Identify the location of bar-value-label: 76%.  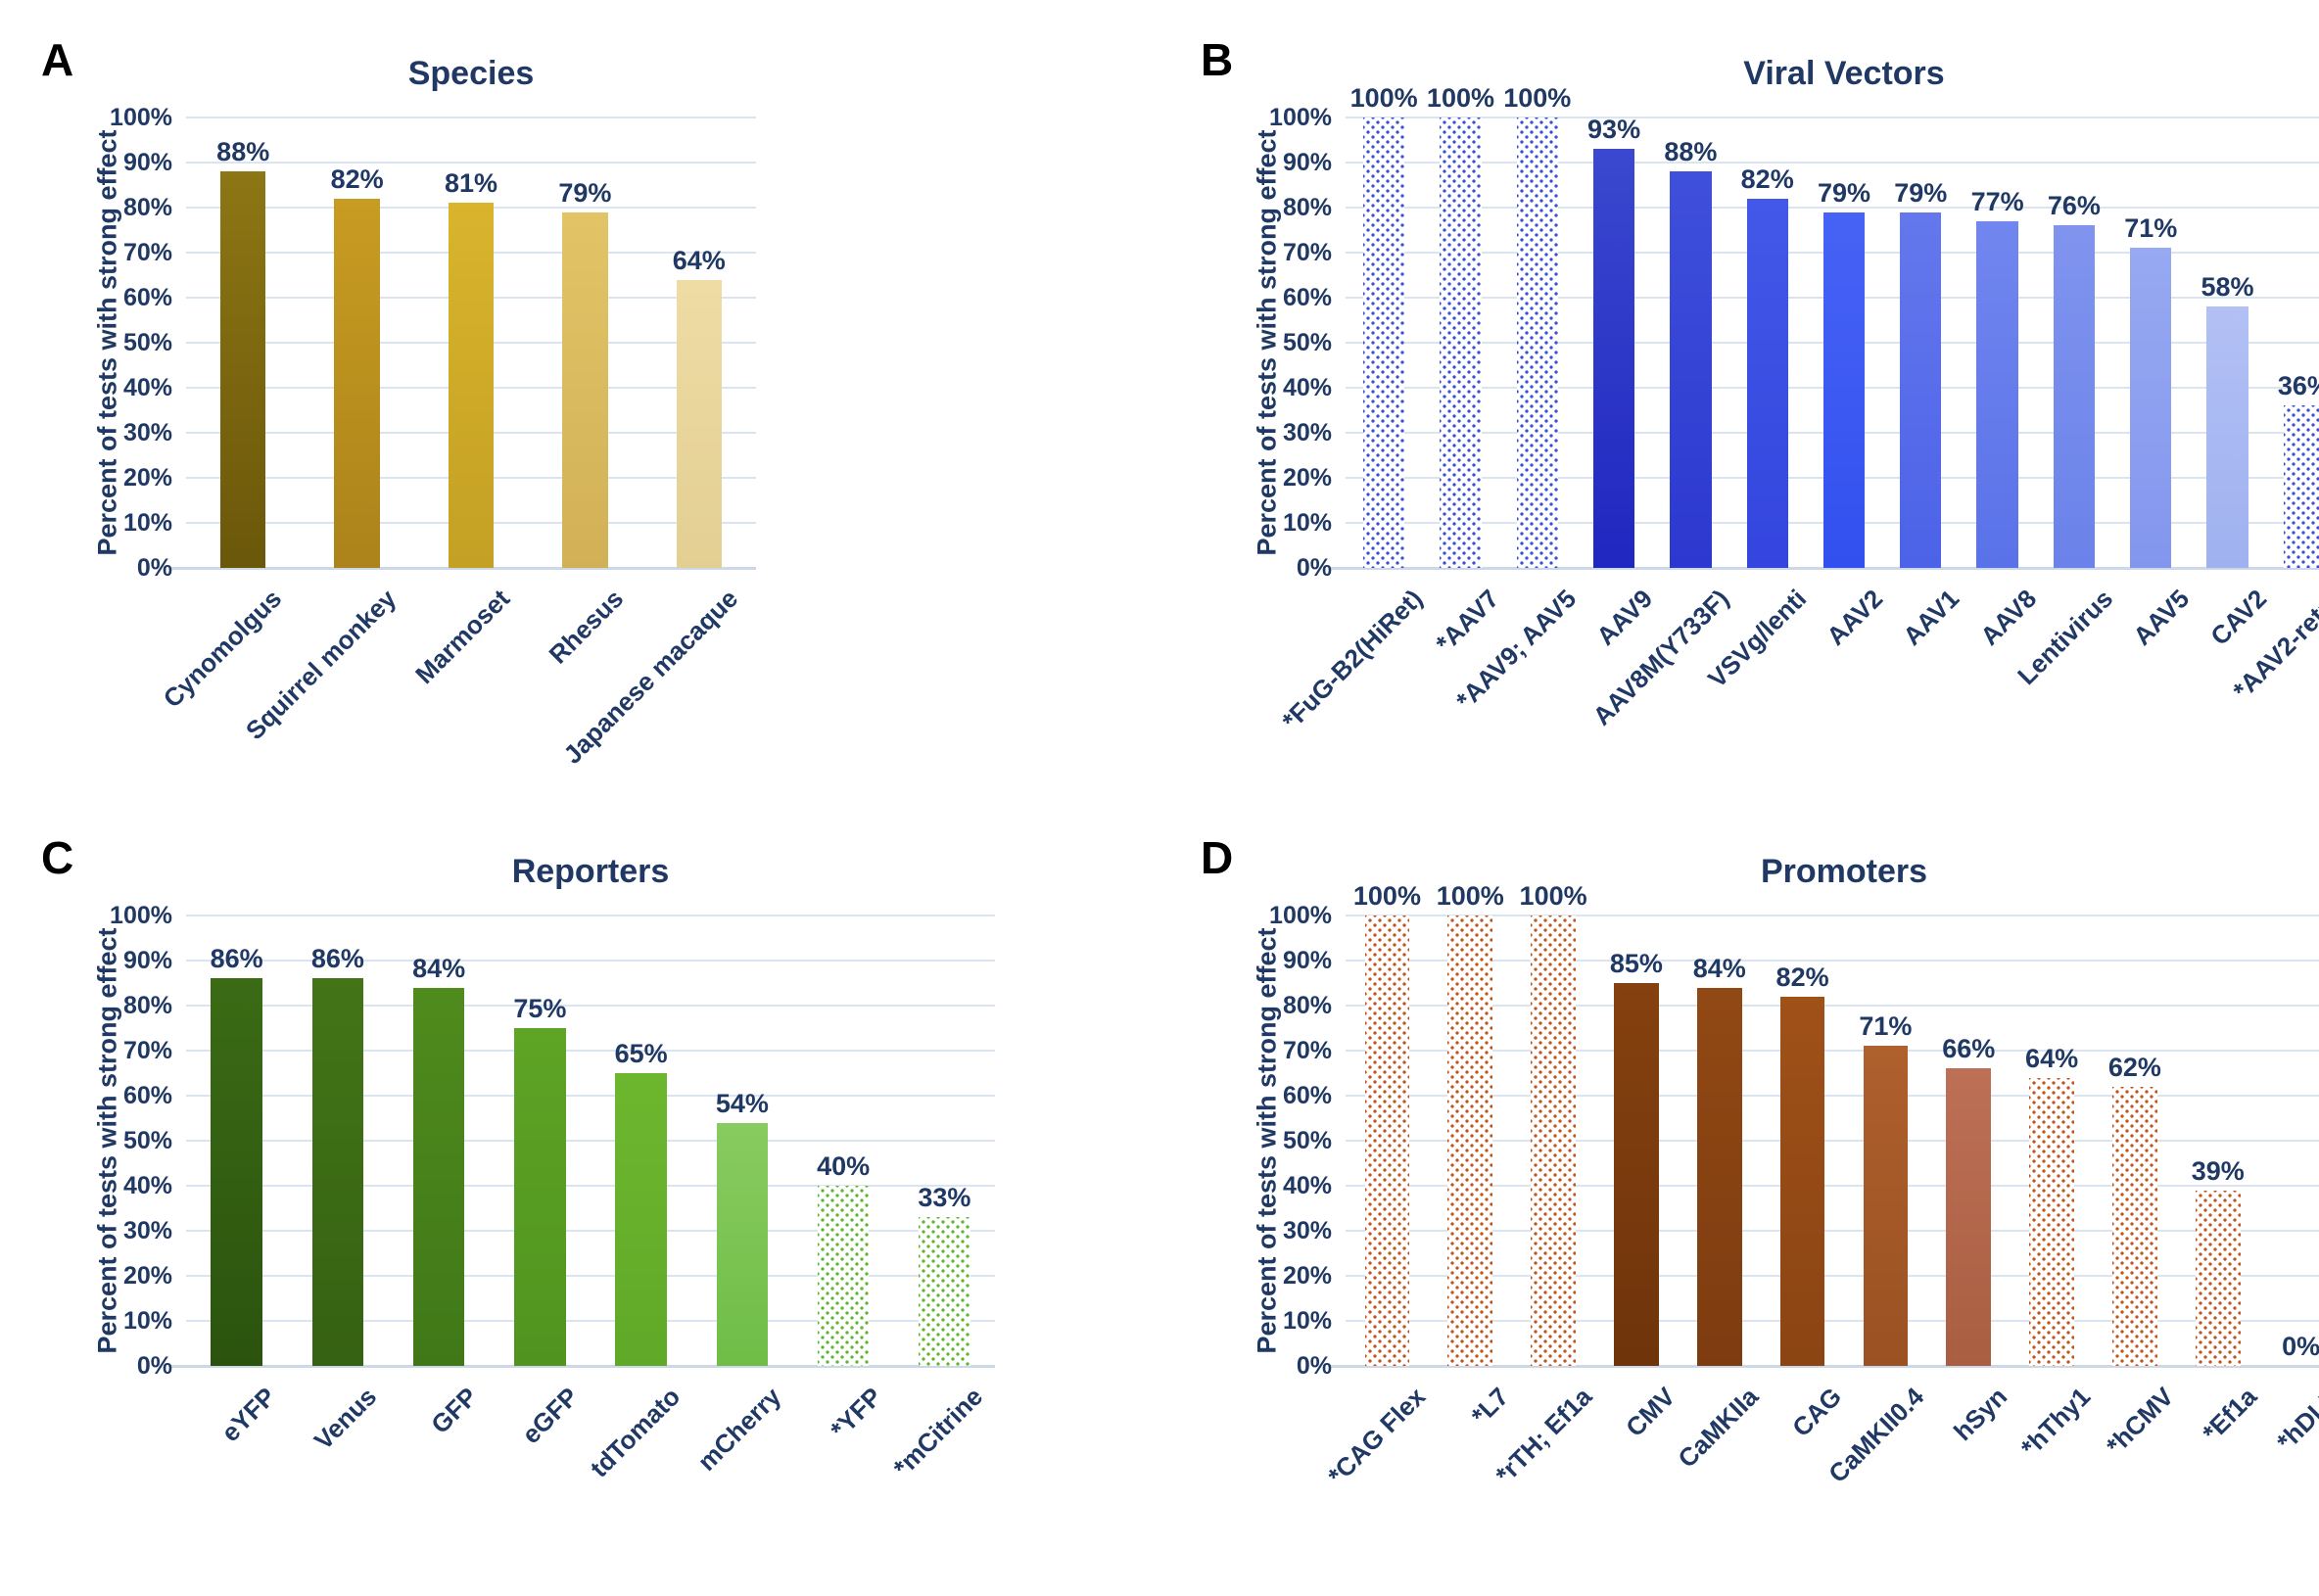
(2074, 206).